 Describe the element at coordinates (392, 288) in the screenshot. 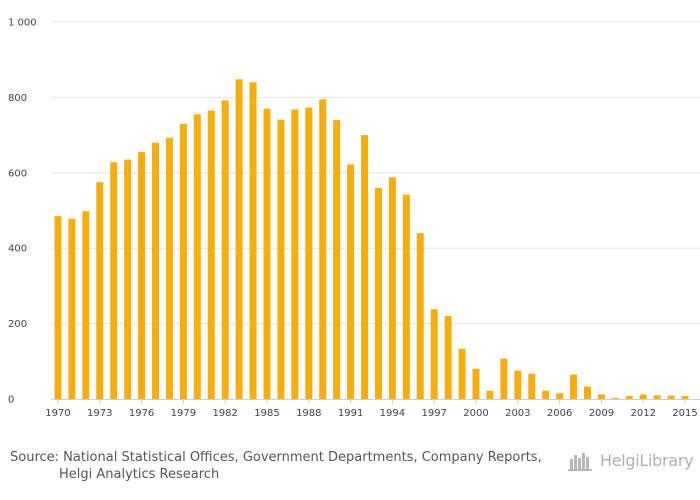

I see `bar-1994` at that location.